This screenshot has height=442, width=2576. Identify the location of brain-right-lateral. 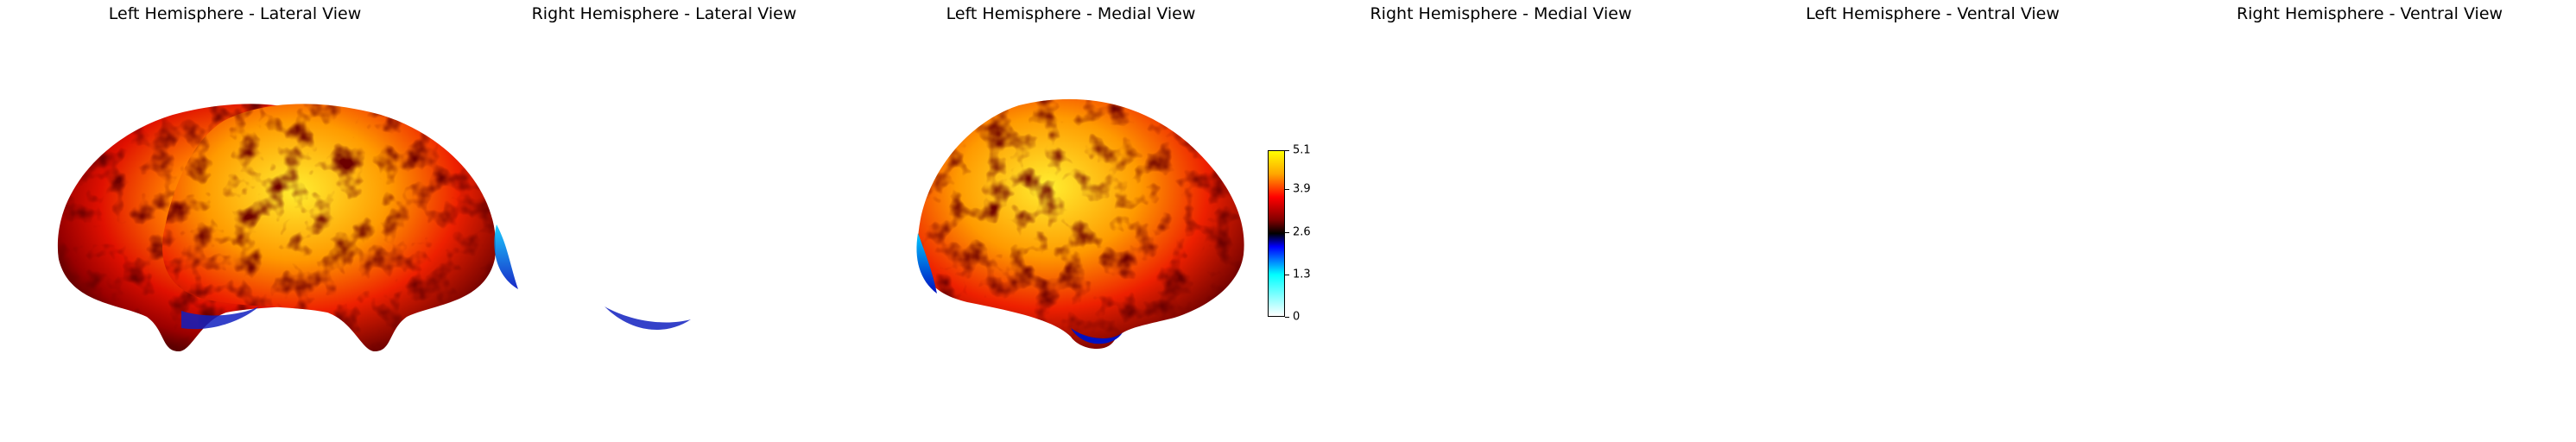
(426, 228).